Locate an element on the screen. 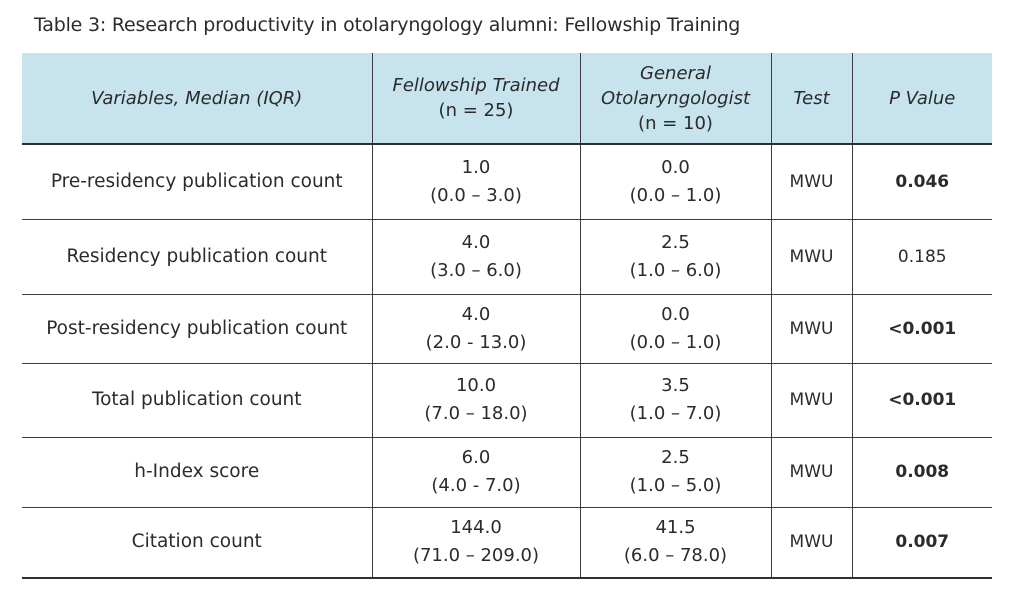  header-general-title-line2: Otolaryngologist is located at coordinates (675, 98).